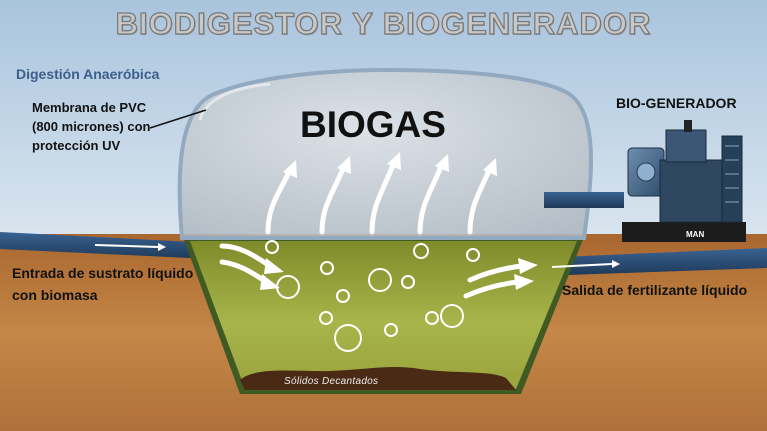 Image resolution: width=767 pixels, height=431 pixels. Describe the element at coordinates (584, 200) in the screenshot. I see `gas-pipe` at that location.